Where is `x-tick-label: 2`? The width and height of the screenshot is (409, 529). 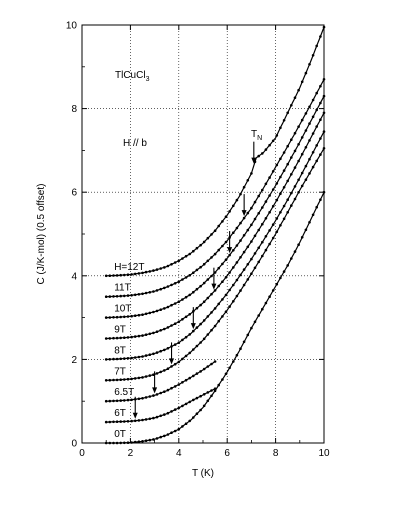
x-tick-label: 2 is located at coordinates (131, 453).